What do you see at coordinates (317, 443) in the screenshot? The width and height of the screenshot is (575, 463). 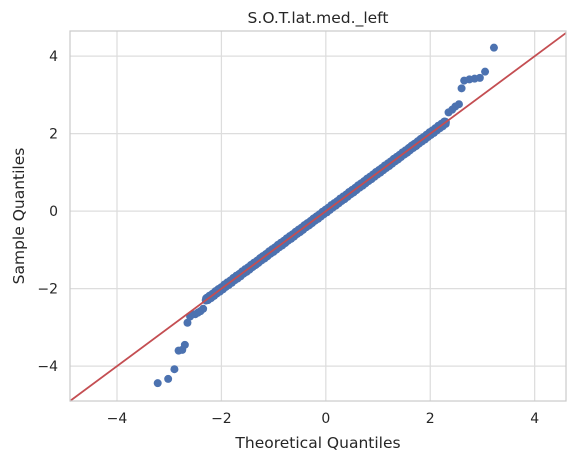 I see `x-axis-label: Theoretical Quantiles` at bounding box center [317, 443].